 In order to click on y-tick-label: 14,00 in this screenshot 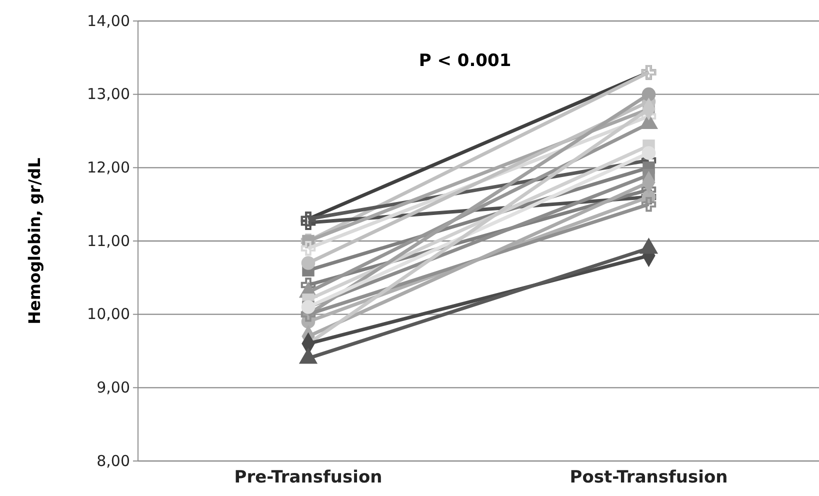, I will do `click(108, 21)`.